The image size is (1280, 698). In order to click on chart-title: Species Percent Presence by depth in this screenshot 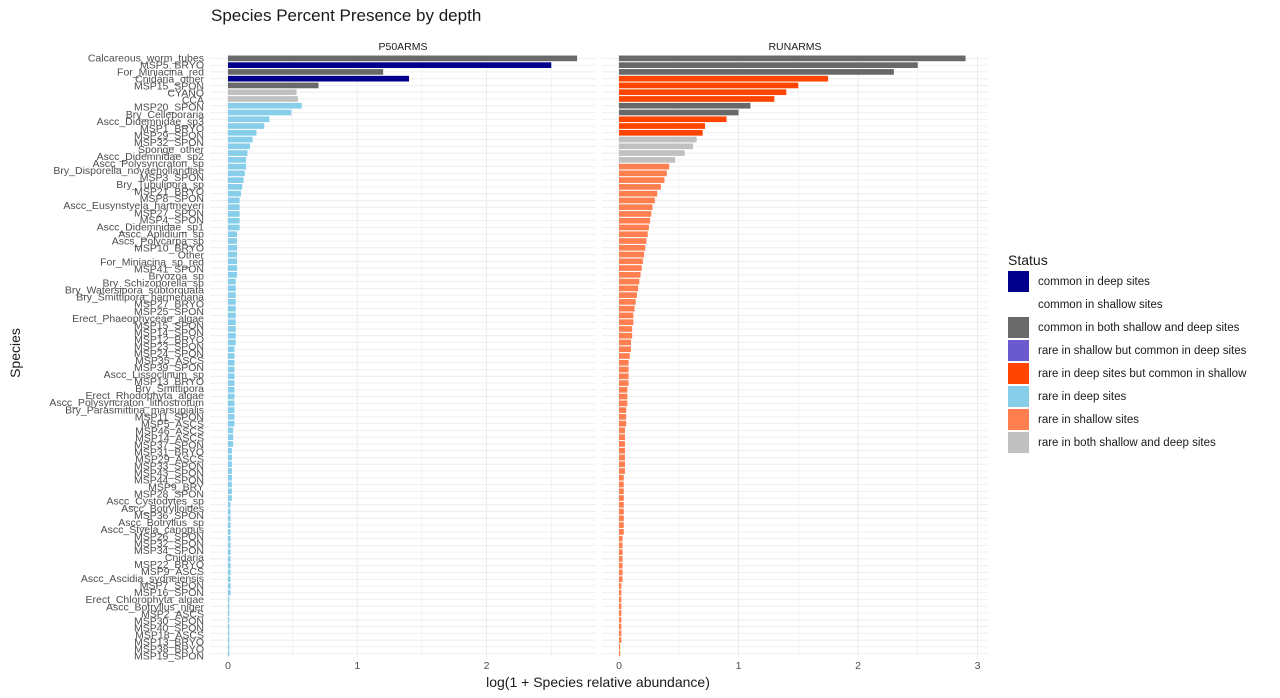, I will do `click(346, 15)`.